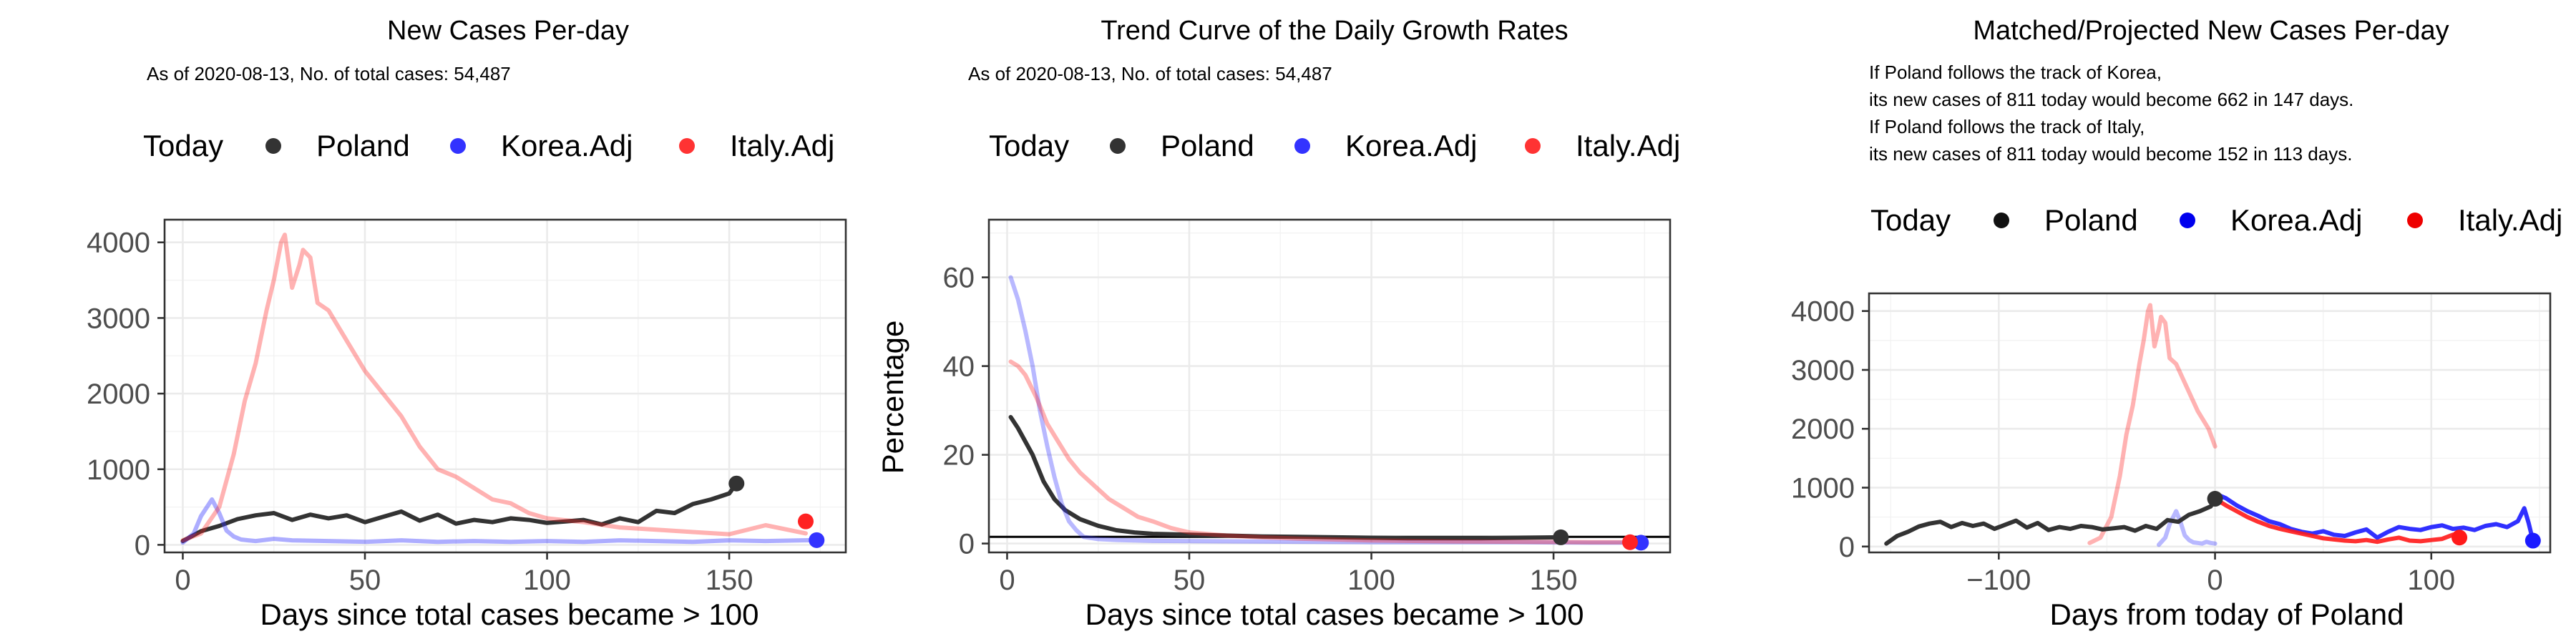 This screenshot has width=2576, height=644. Describe the element at coordinates (1998, 580) in the screenshot. I see `x-tick-label: −100` at that location.